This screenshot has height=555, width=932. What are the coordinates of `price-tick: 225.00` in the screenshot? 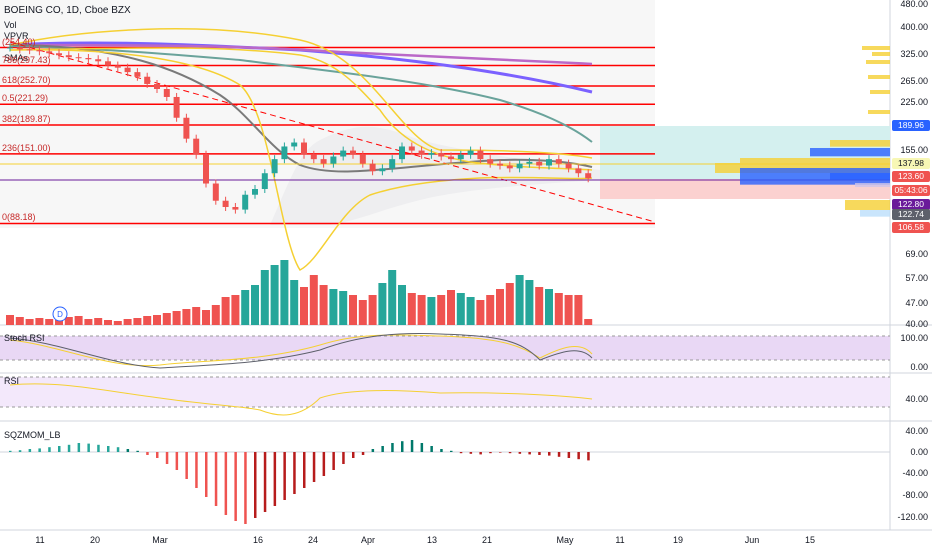 It's located at (914, 101).